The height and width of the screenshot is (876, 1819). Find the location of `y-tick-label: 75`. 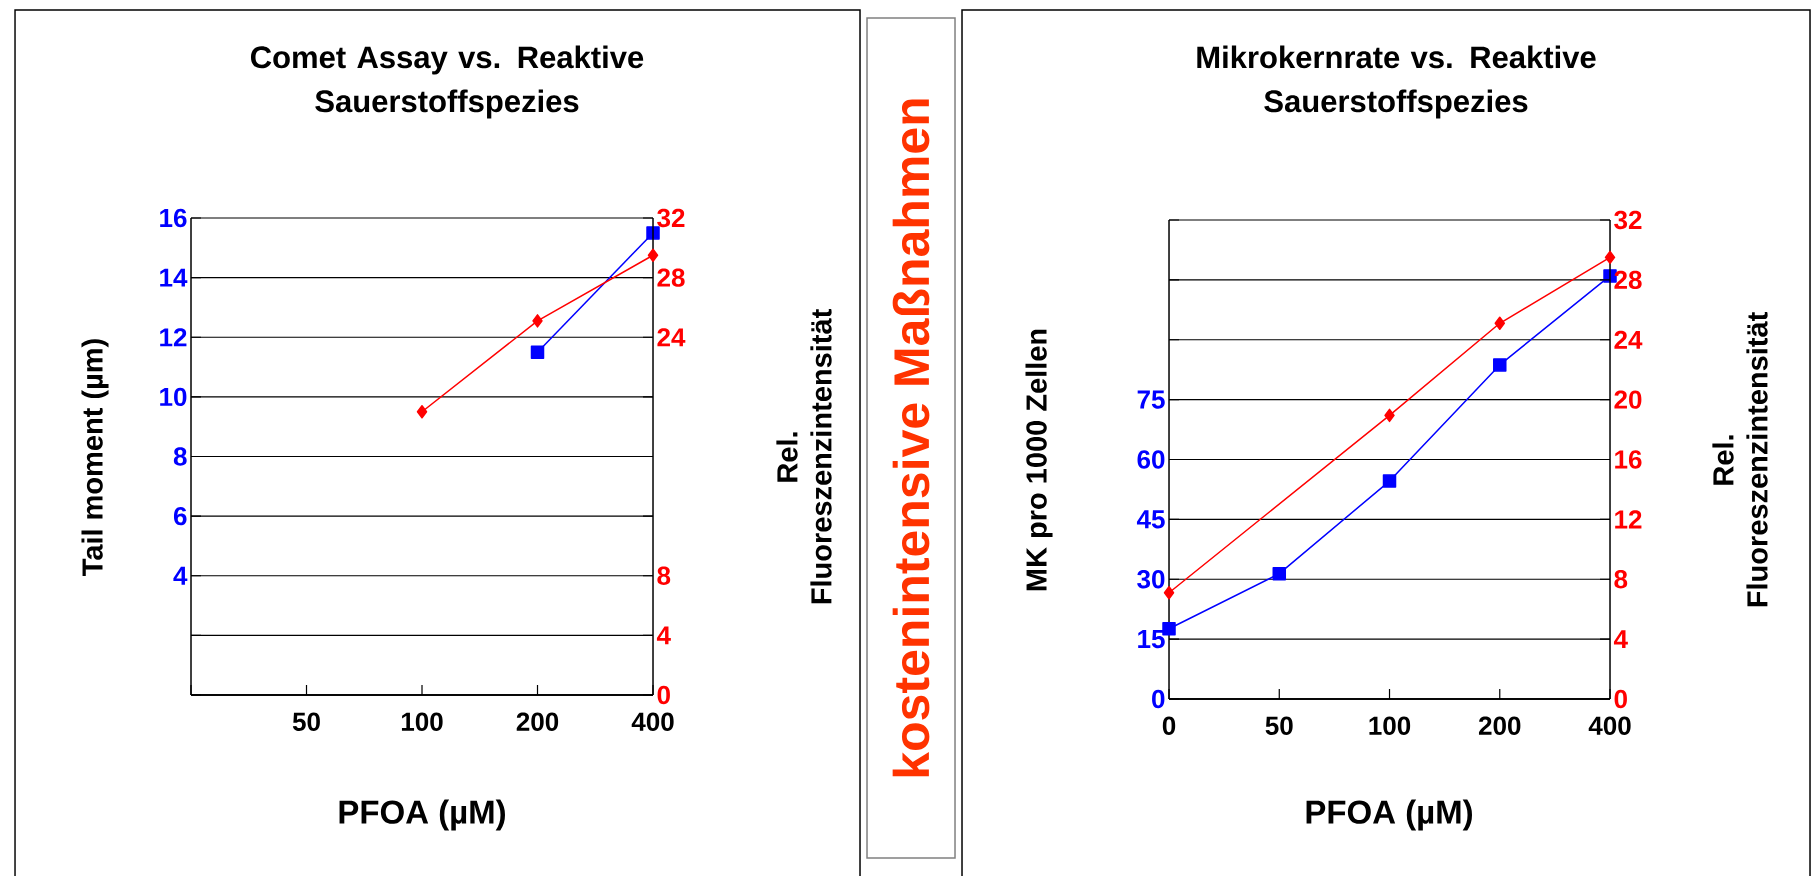

y-tick-label: 75 is located at coordinates (1151, 399).